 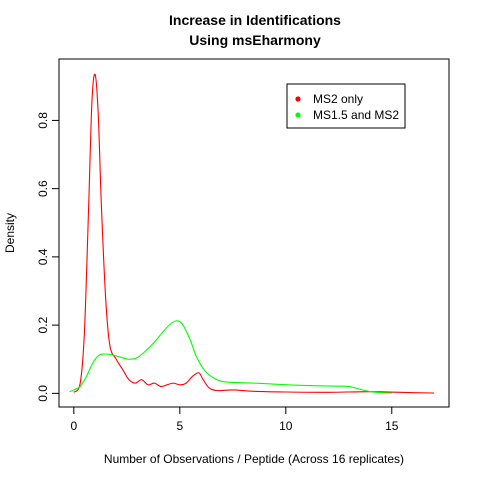 I want to click on legend-marker-ms15-and-ms2, so click(x=297, y=114).